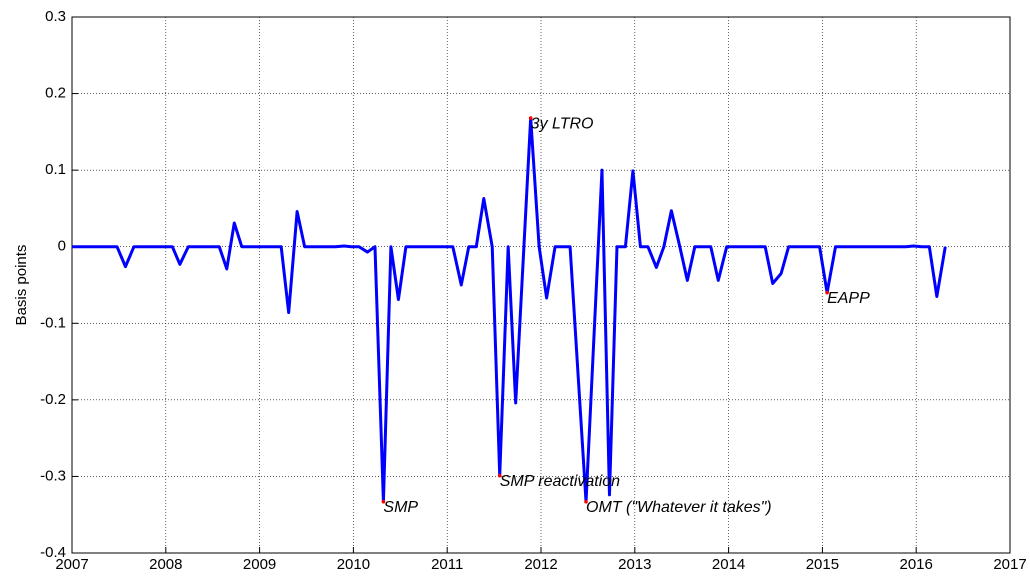 Image resolution: width=1030 pixels, height=577 pixels. Describe the element at coordinates (1009, 564) in the screenshot. I see `x-tick-label: 2017` at that location.